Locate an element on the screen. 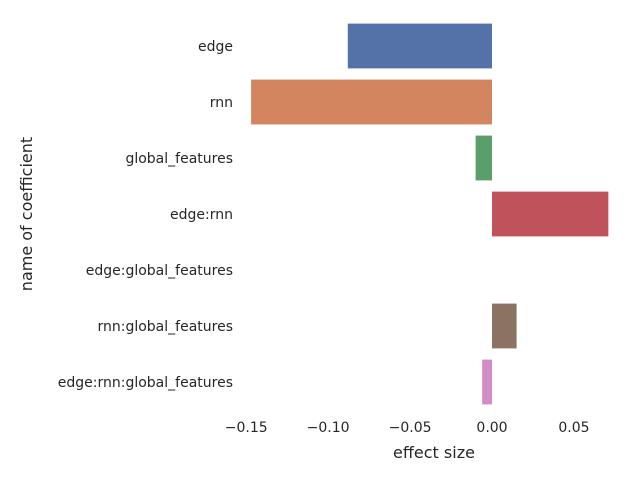 The height and width of the screenshot is (480, 640). x-tick-label: −0.15 is located at coordinates (246, 428).